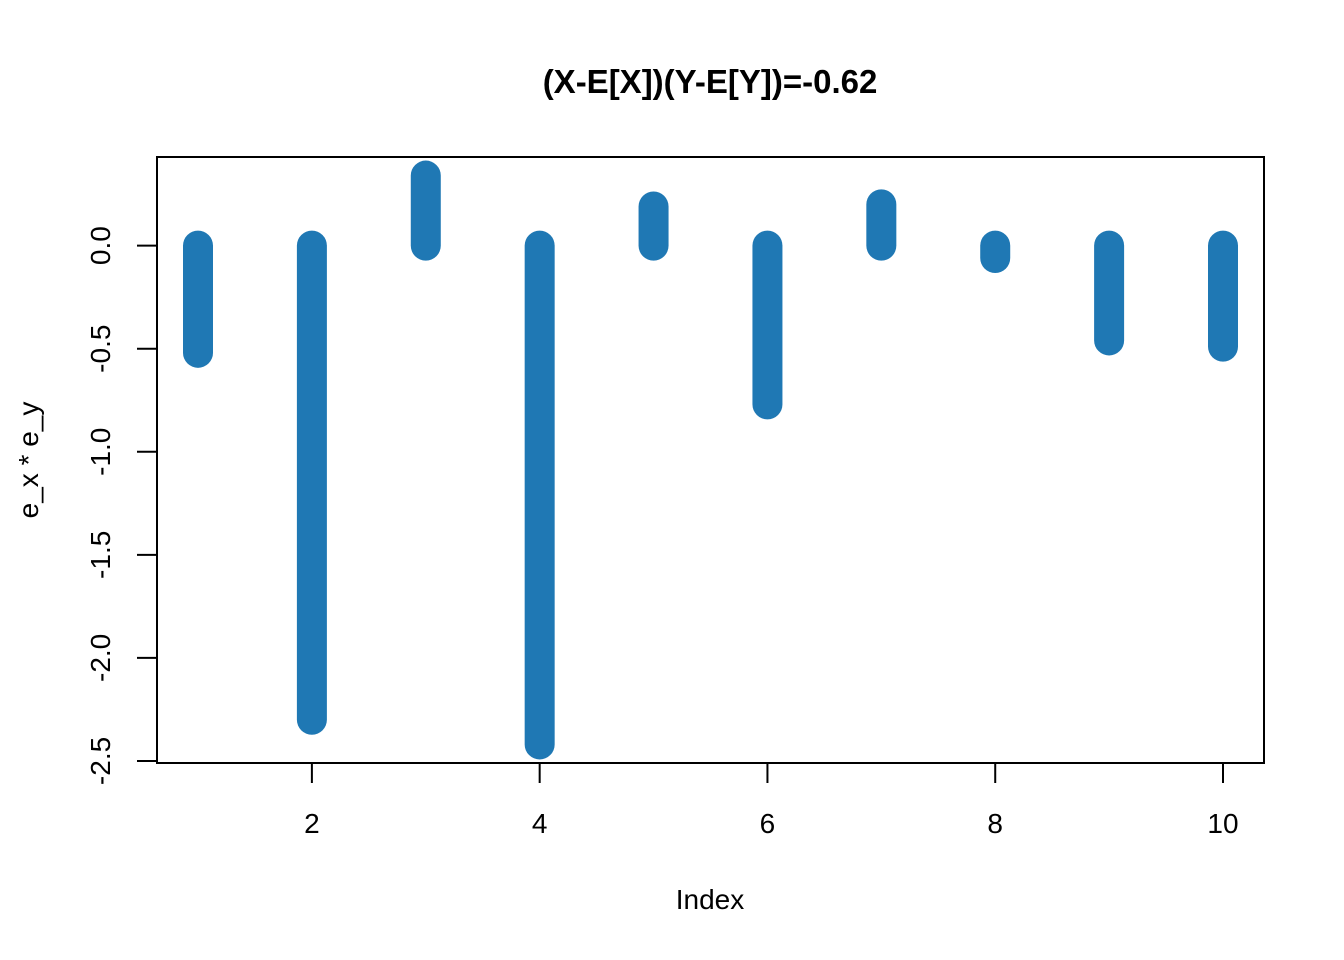 This screenshot has width=1344, height=960. I want to click on y-tick-label: 0.0, so click(100, 245).